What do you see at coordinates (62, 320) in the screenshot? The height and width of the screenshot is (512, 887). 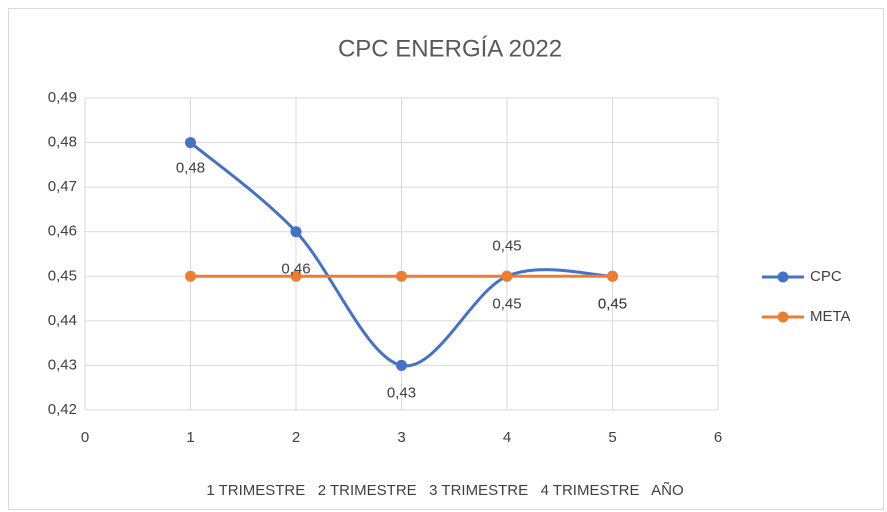 I see `y-tick-label: 0,44` at bounding box center [62, 320].